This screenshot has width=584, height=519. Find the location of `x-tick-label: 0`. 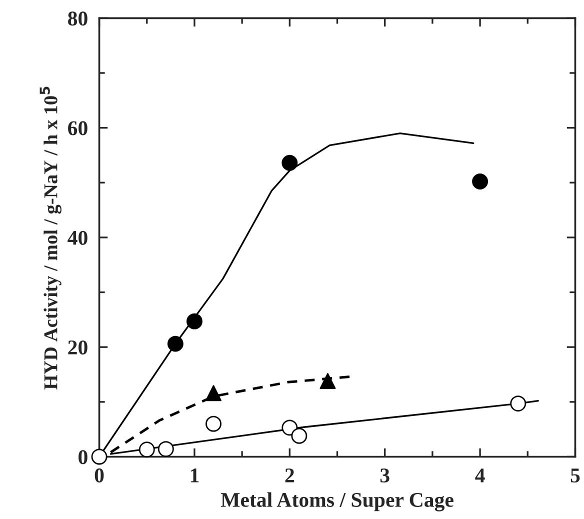

x-tick-label: 0 is located at coordinates (99, 475).